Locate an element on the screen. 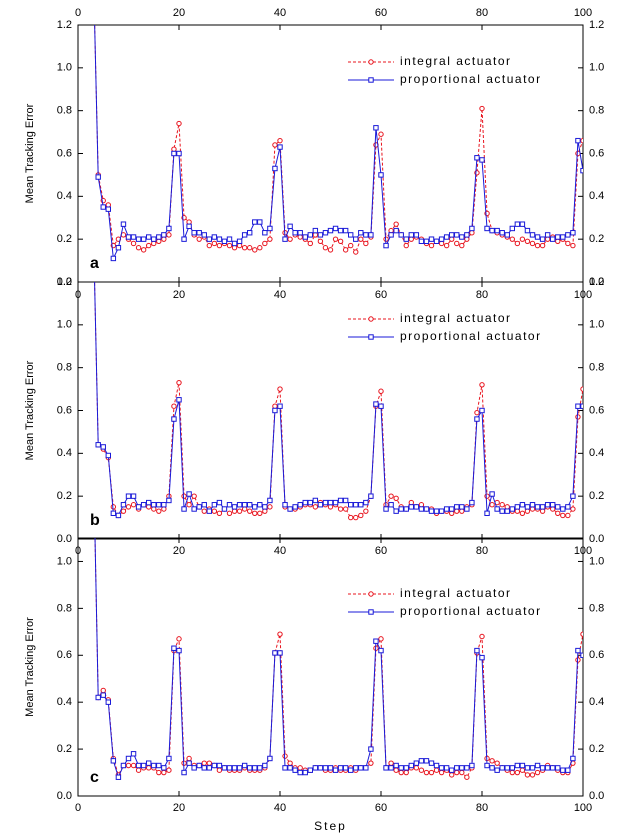 Image resolution: width=638 pixels, height=840 pixels. legend-marker is located at coordinates (371, 612).